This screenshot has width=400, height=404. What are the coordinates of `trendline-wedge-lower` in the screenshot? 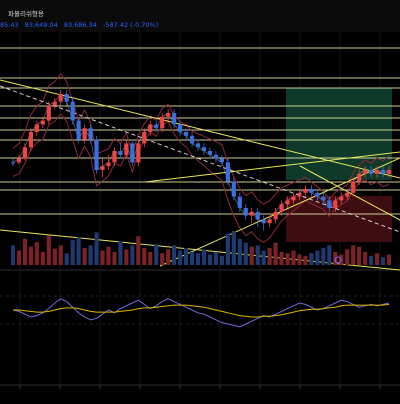 It's located at (349, 193).